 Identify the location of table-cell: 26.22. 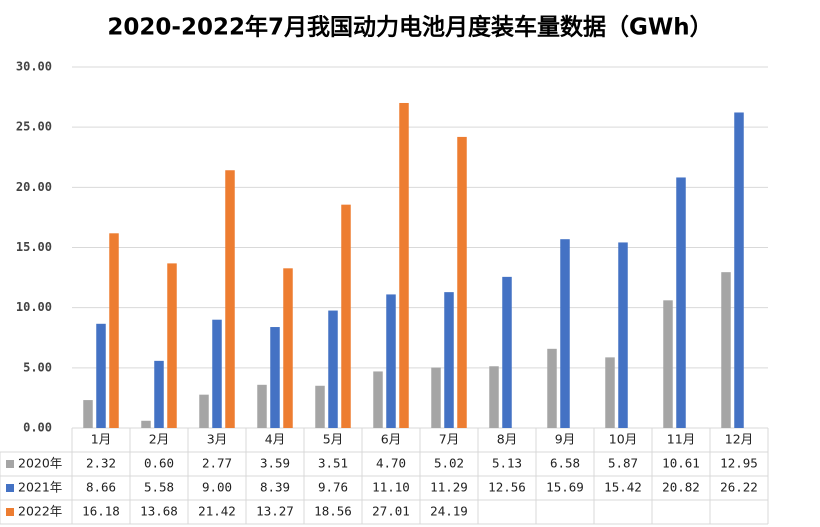
(739, 487).